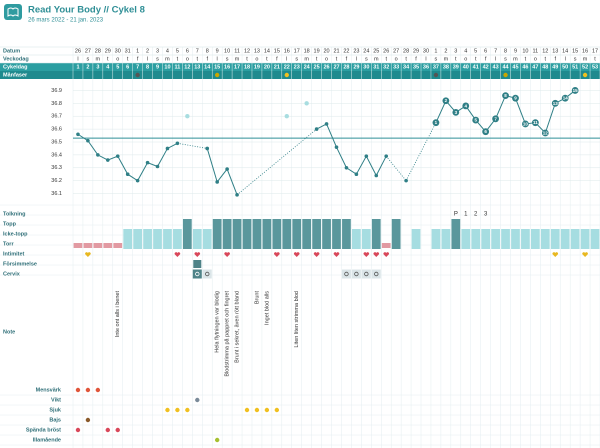 This screenshot has width=600, height=448. I want to click on date: 27, so click(88, 51).